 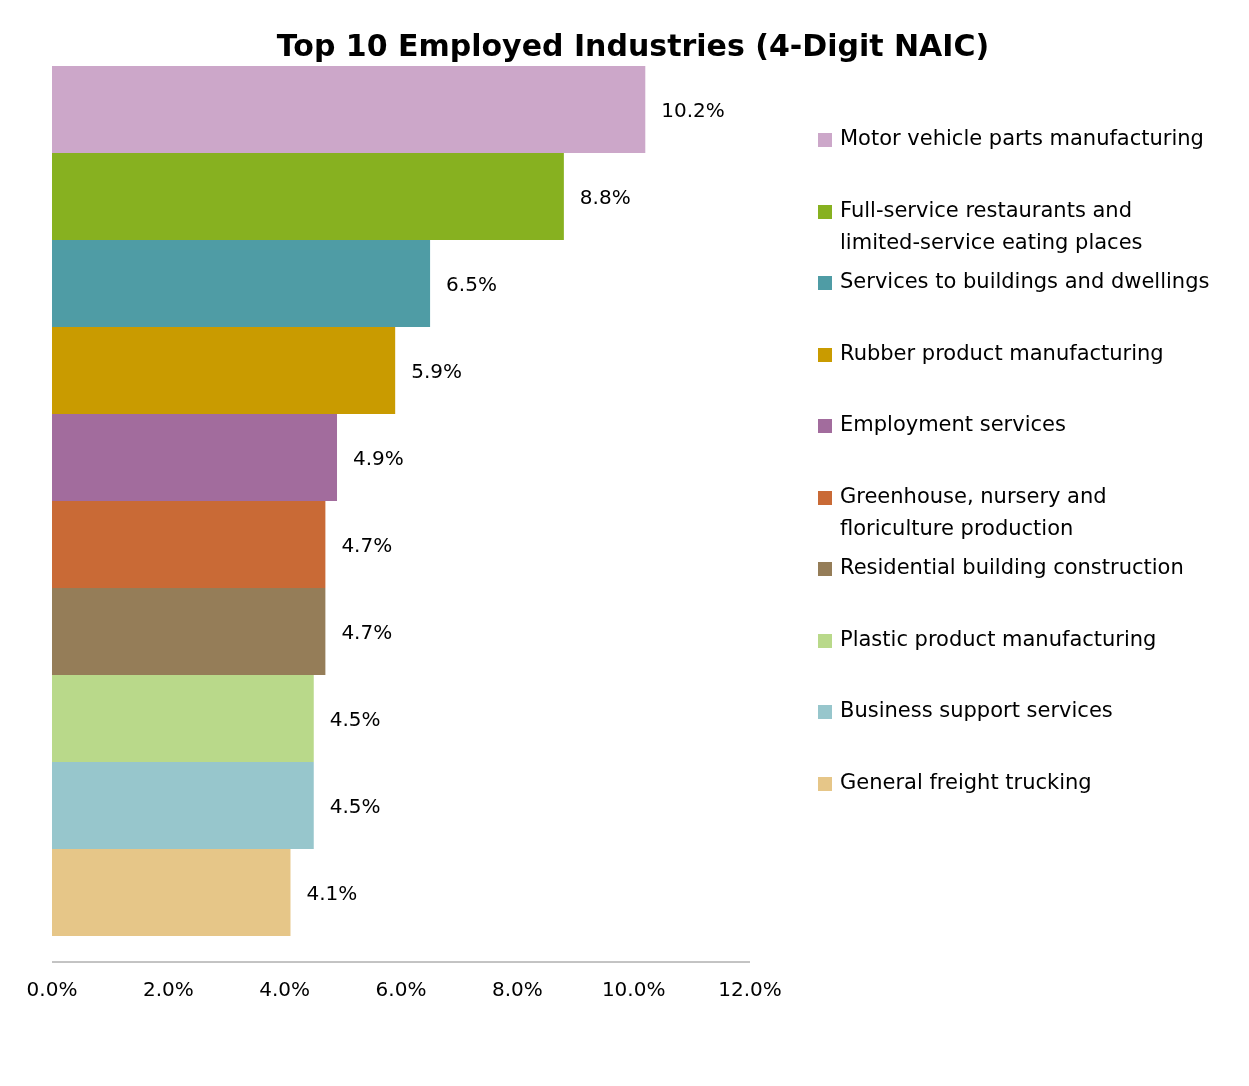 What do you see at coordinates (966, 782) in the screenshot?
I see `legend-label: General freight trucking` at bounding box center [966, 782].